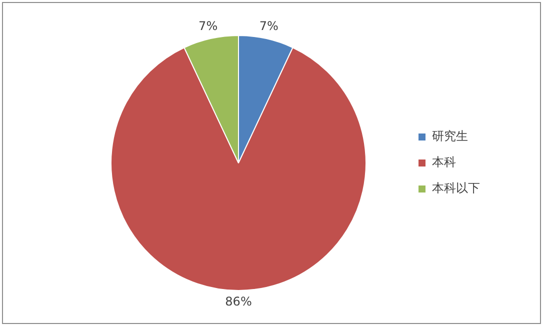 This screenshot has width=545, height=328. Describe the element at coordinates (456, 188) in the screenshot. I see `legend-label: 本科以下` at that location.